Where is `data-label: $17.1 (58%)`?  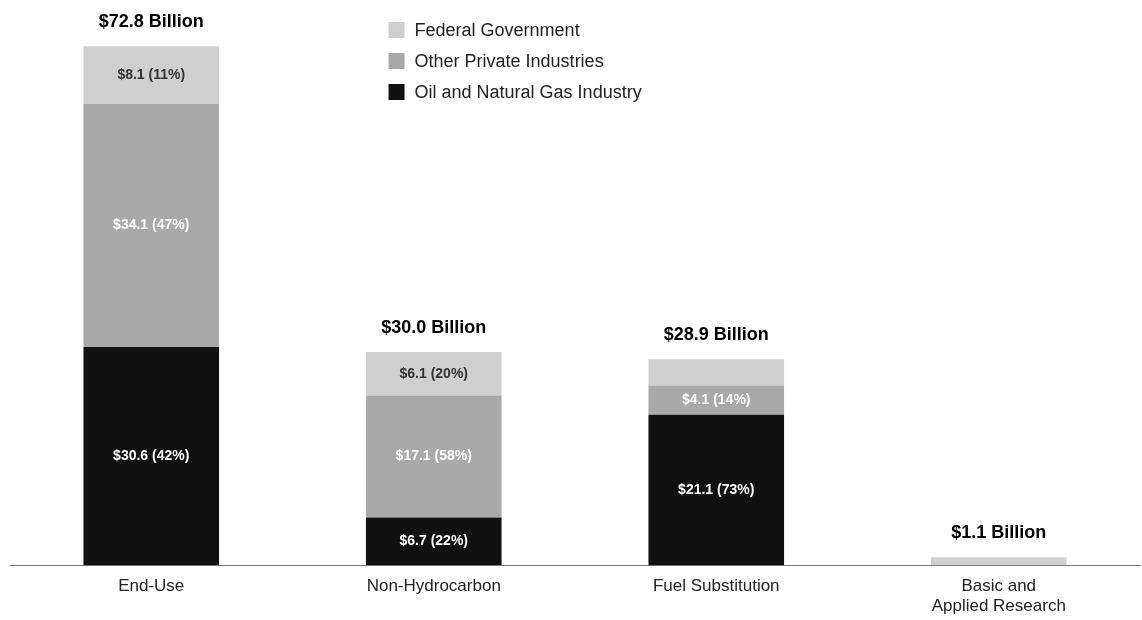
data-label: $17.1 (58%) is located at coordinates (433, 455).